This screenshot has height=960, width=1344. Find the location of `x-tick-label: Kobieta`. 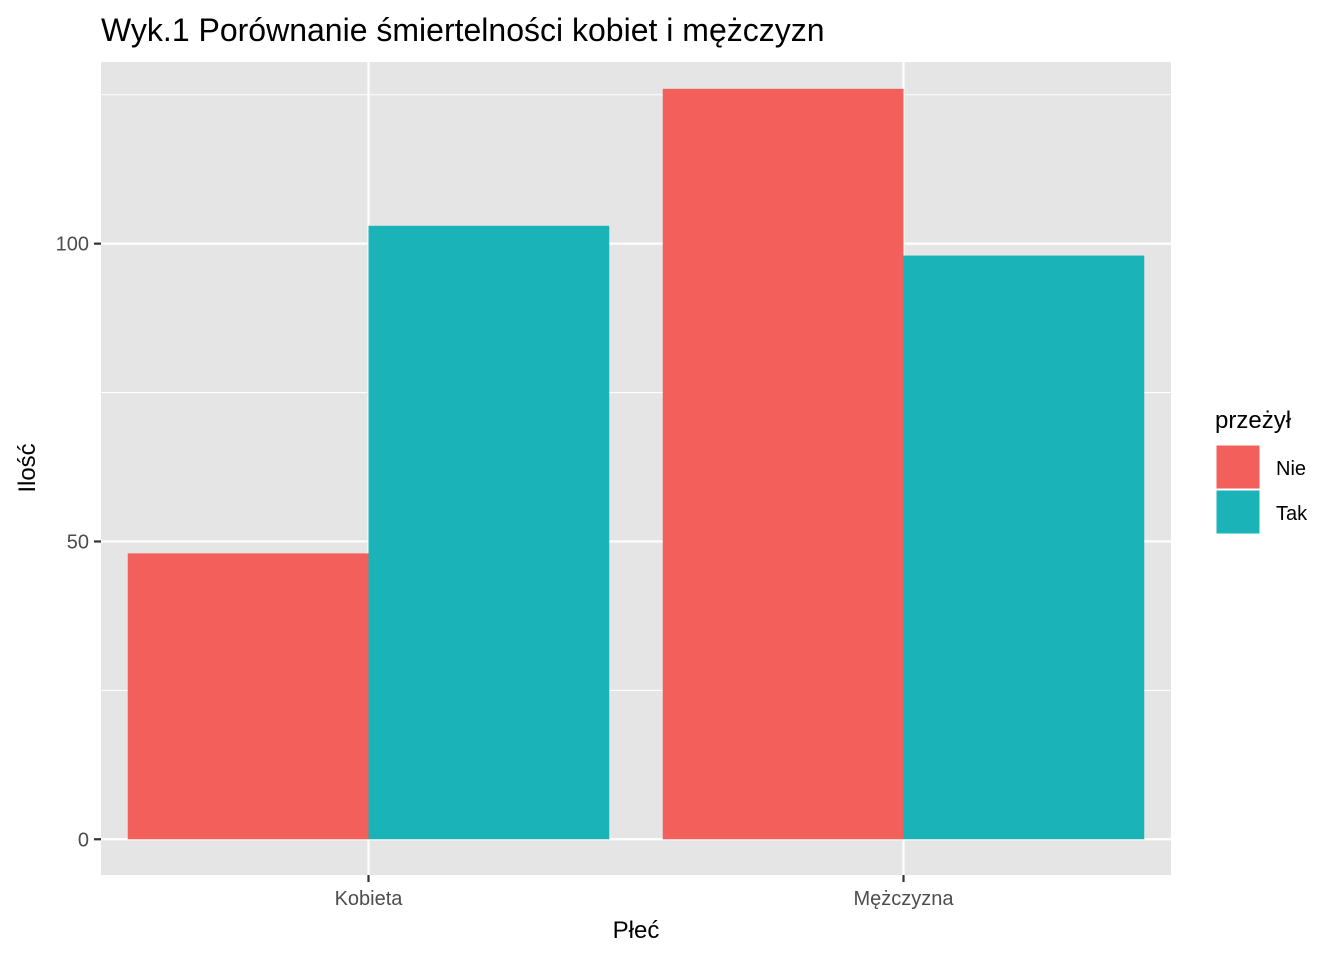

x-tick-label: Kobieta is located at coordinates (369, 899).